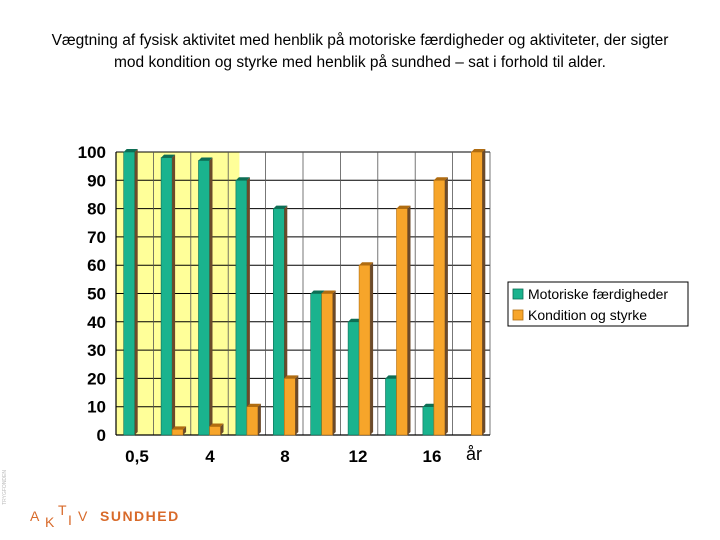  What do you see at coordinates (96, 294) in the screenshot?
I see `y-tick-label: 50` at bounding box center [96, 294].